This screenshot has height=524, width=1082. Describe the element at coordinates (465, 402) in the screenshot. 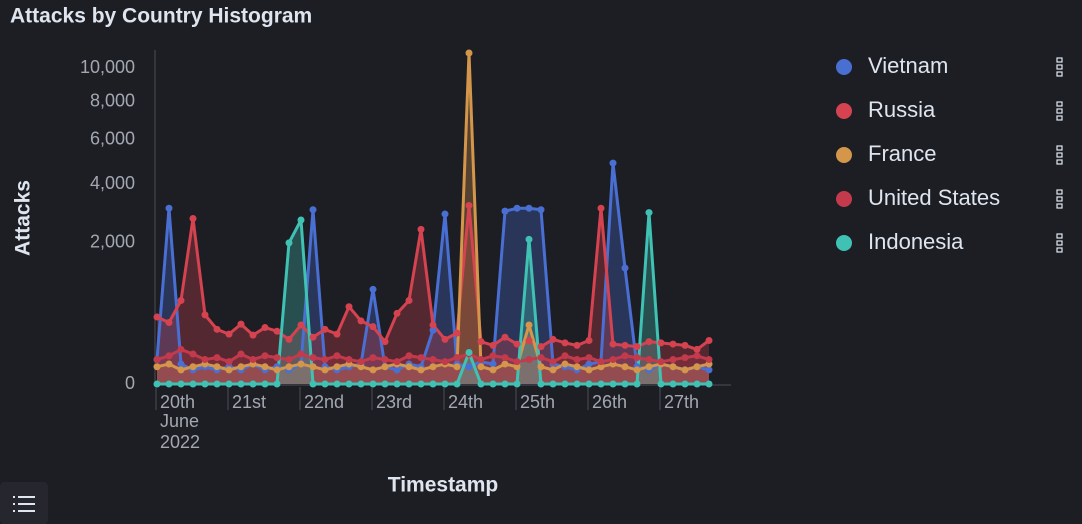

I see `x-tick-label: 24th` at that location.